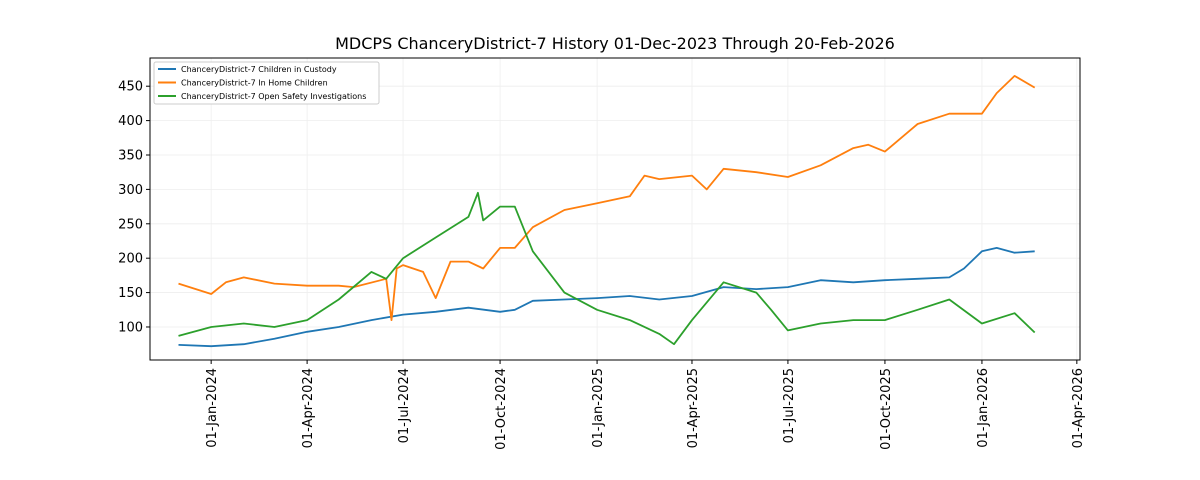 This screenshot has width=1200, height=480. I want to click on x-tick-label: 01-Apr-2026, so click(1078, 408).